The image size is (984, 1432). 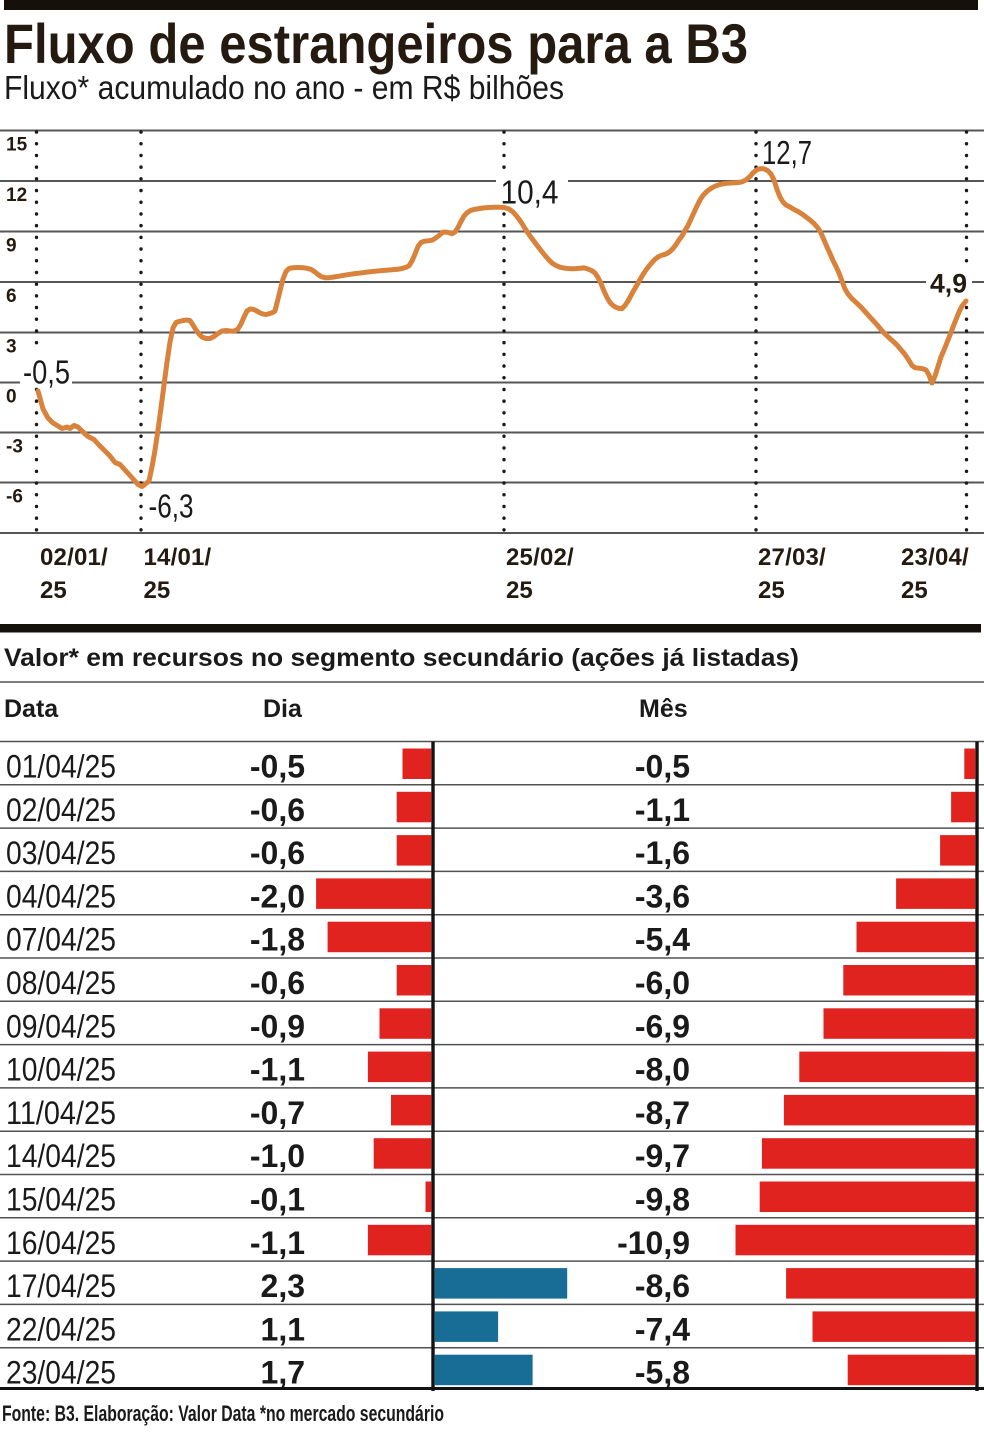 What do you see at coordinates (277, 1156) in the screenshot?
I see `svg-text: -1,0` at bounding box center [277, 1156].